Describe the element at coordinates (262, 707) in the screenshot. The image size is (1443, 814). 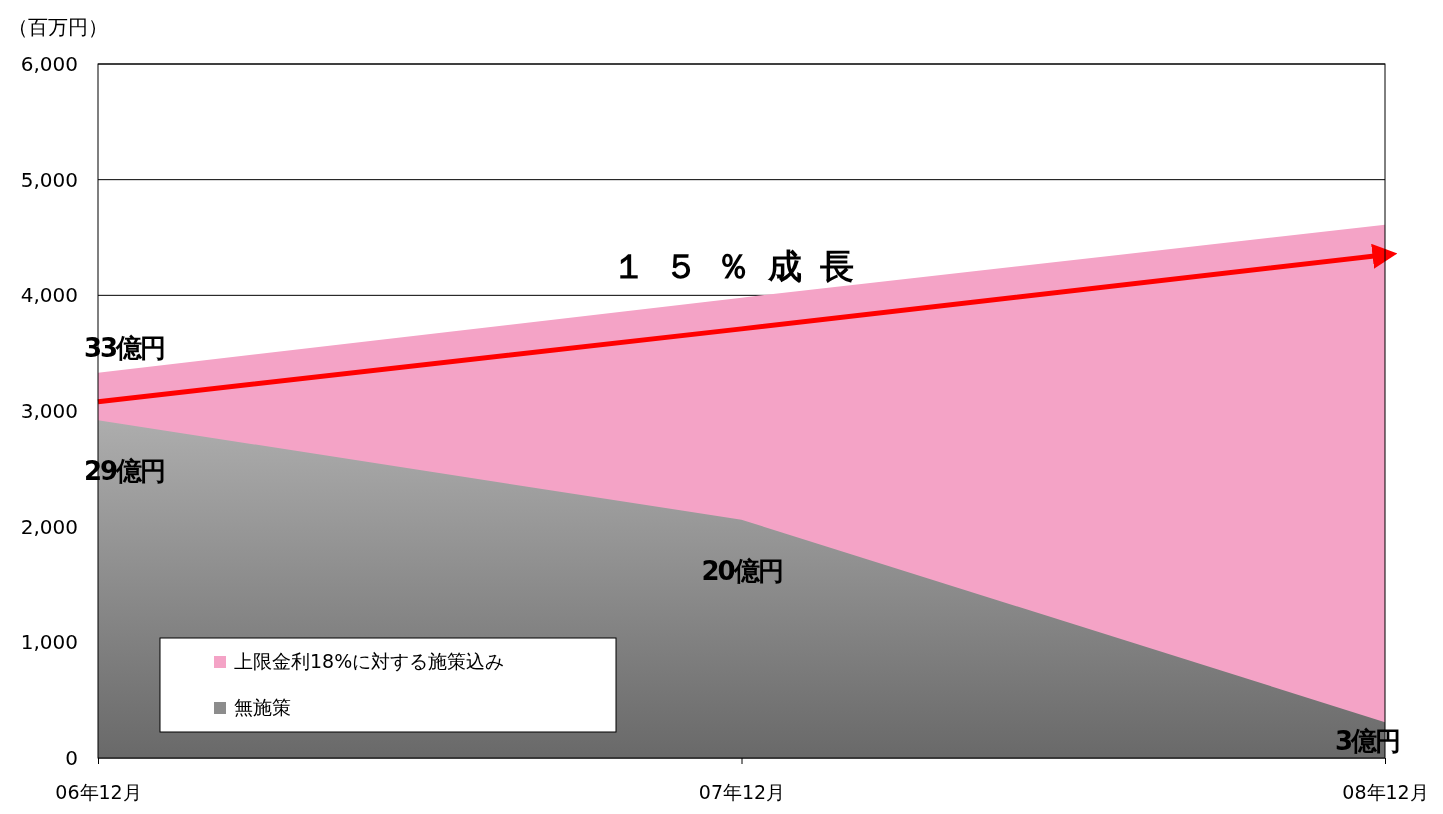
I see `legend-label: 無施策` at that location.